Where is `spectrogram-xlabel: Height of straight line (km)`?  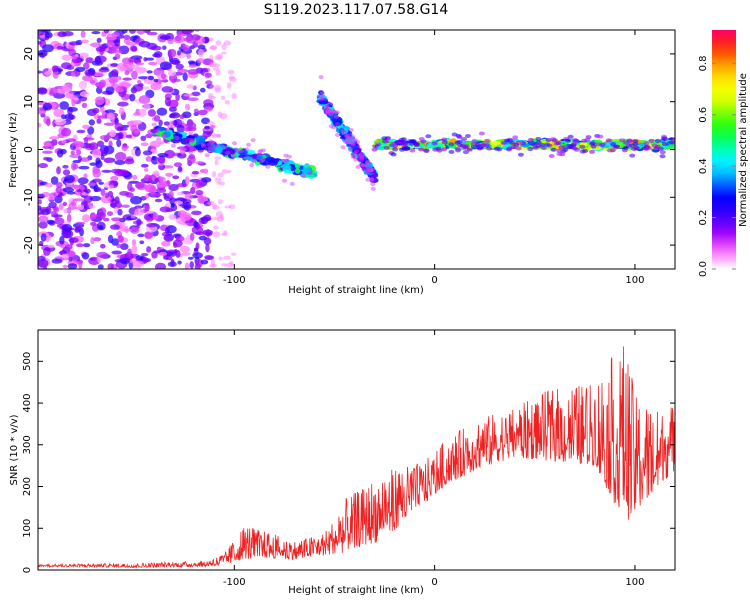 spectrogram-xlabel: Height of straight line (km) is located at coordinates (356, 290).